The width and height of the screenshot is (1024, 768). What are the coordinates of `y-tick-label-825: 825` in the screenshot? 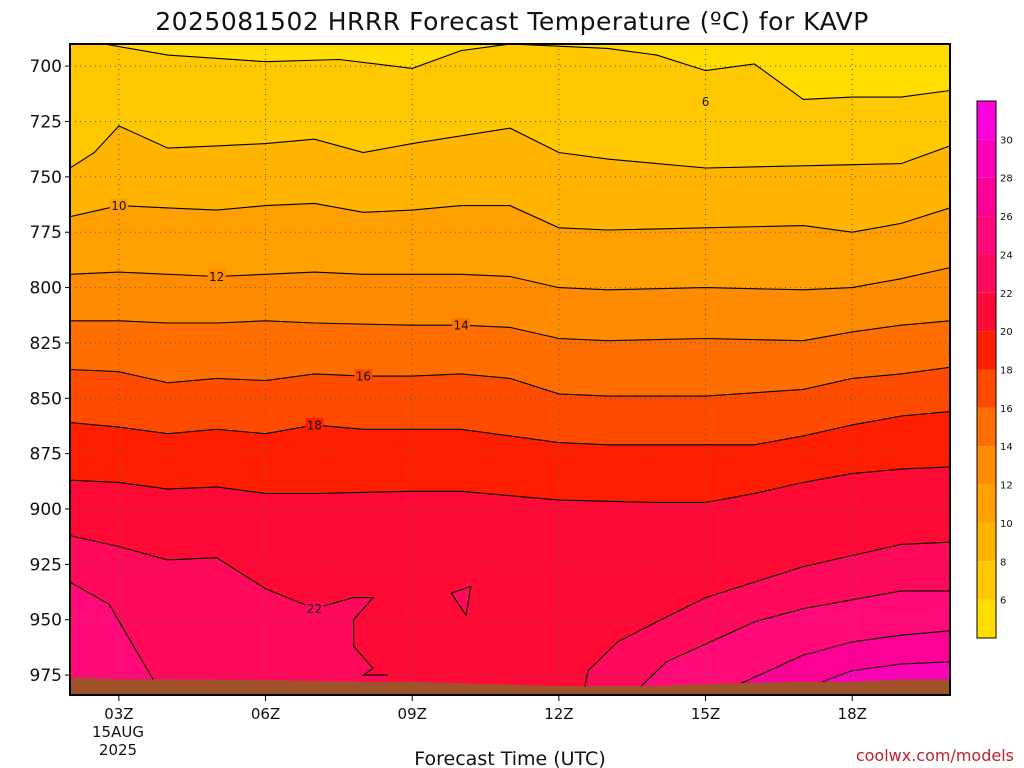 It's located at (46, 344).